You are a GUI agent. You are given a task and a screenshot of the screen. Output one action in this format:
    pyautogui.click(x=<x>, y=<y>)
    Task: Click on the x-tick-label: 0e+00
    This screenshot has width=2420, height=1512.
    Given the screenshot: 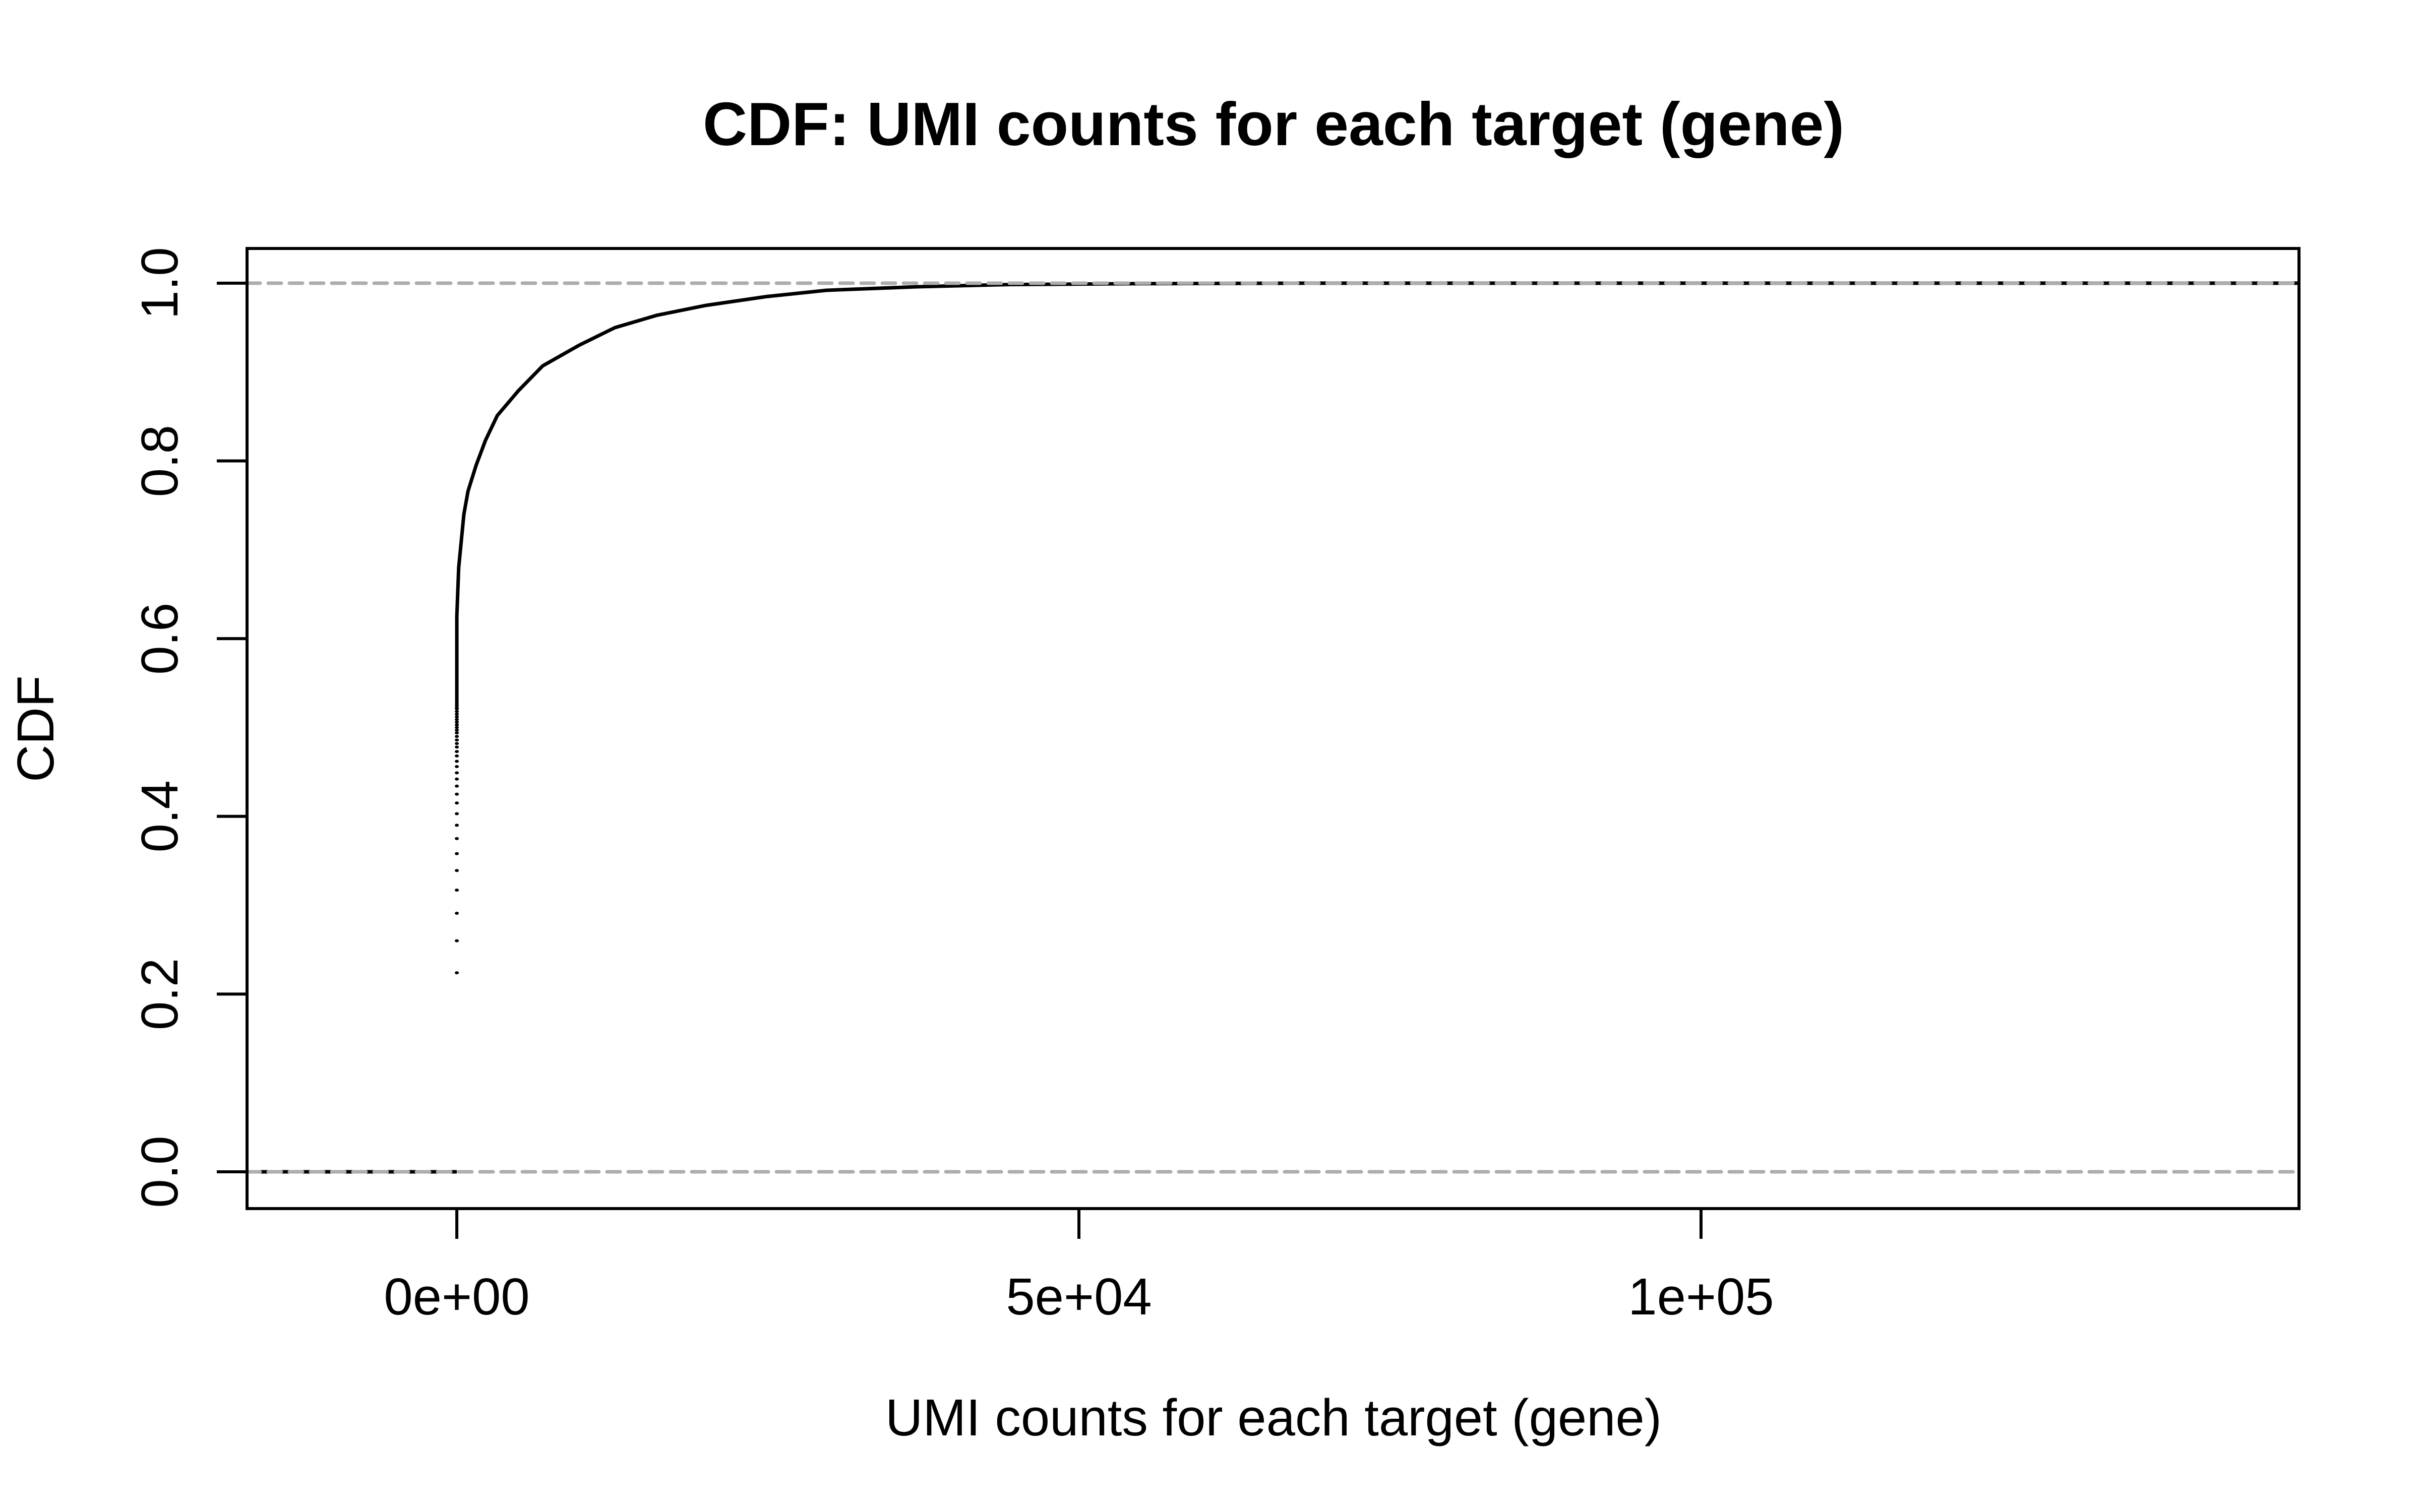 What is the action you would take?
    pyautogui.click(x=456, y=1297)
    